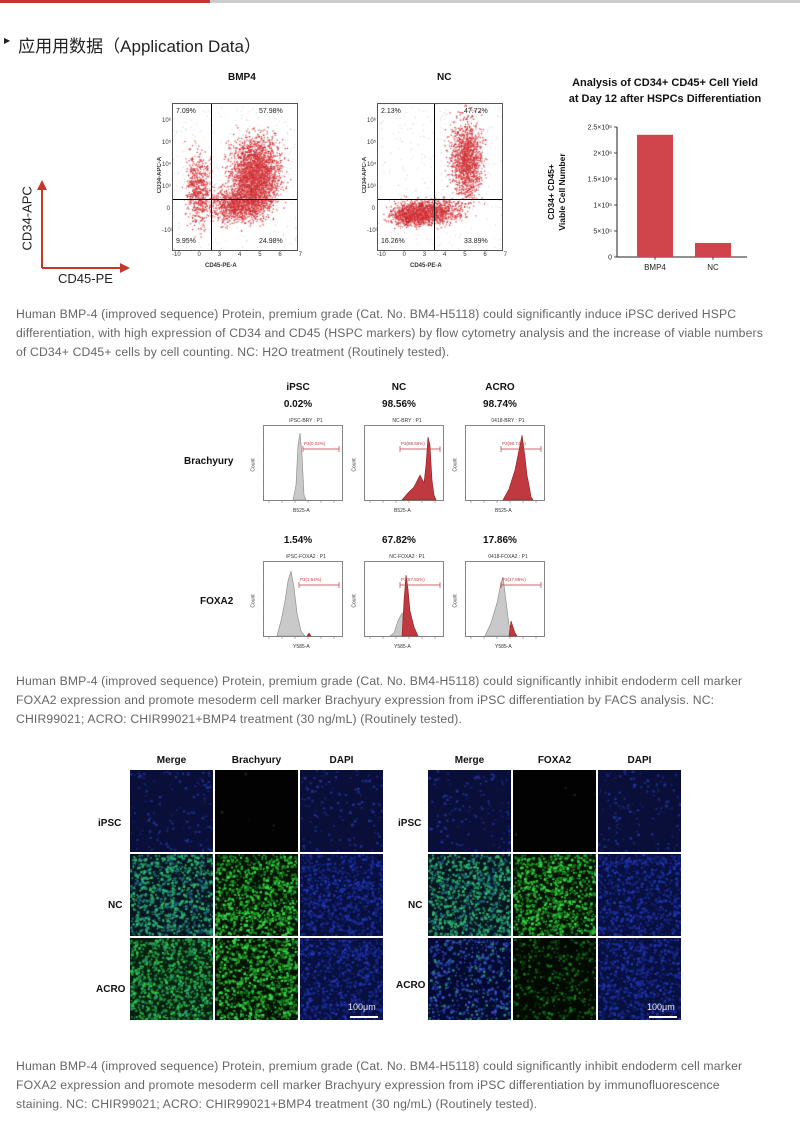 The image size is (800, 1121). Describe the element at coordinates (413, 443) in the screenshot. I see `gate-label: P3(98.56%)` at that location.